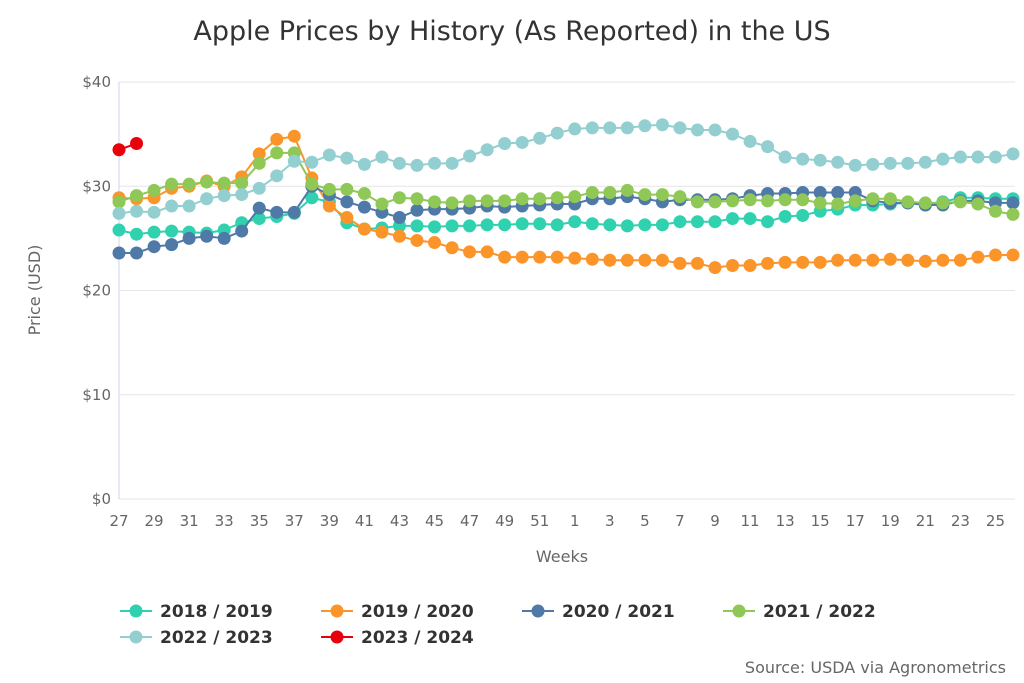 The width and height of the screenshot is (1024, 683). What do you see at coordinates (819, 612) in the screenshot?
I see `legend-label: 2021 / 2022` at bounding box center [819, 612].